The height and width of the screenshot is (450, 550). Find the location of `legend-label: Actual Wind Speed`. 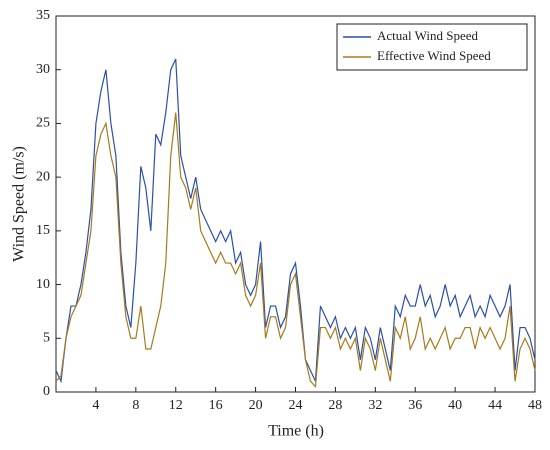

legend-label: Actual Wind Speed is located at coordinates (428, 35).